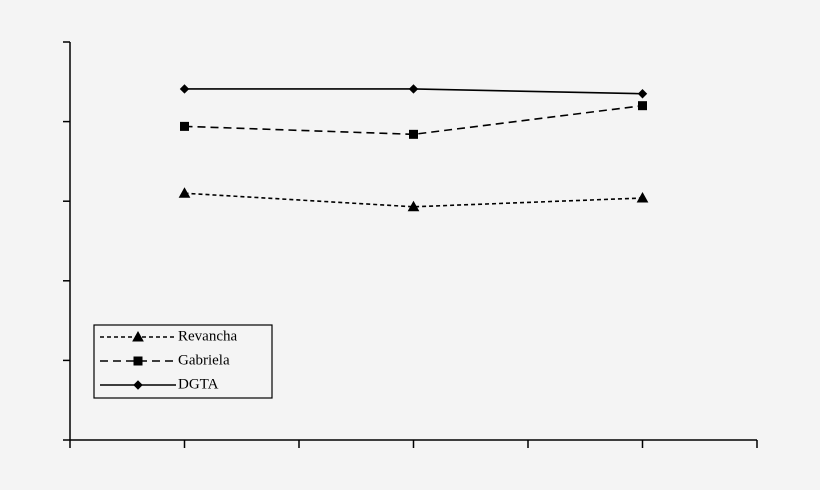  I want to click on legend-label: Gabriela, so click(204, 360).